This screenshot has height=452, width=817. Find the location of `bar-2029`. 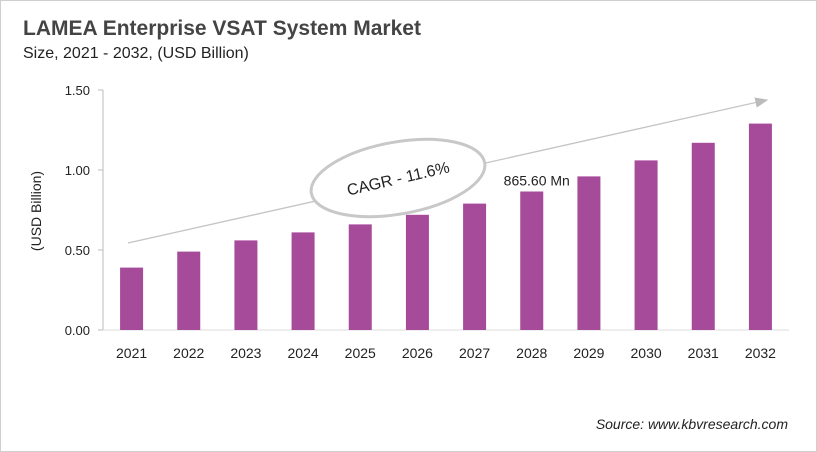

bar-2029 is located at coordinates (589, 253).